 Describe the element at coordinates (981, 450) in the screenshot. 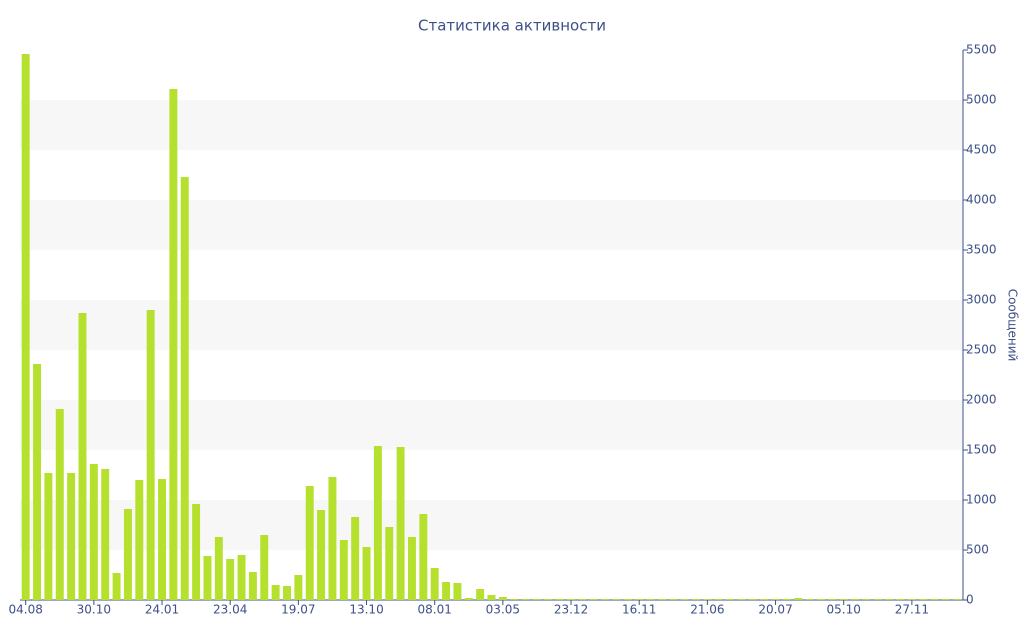

I see `y-tick-label: 1500` at that location.